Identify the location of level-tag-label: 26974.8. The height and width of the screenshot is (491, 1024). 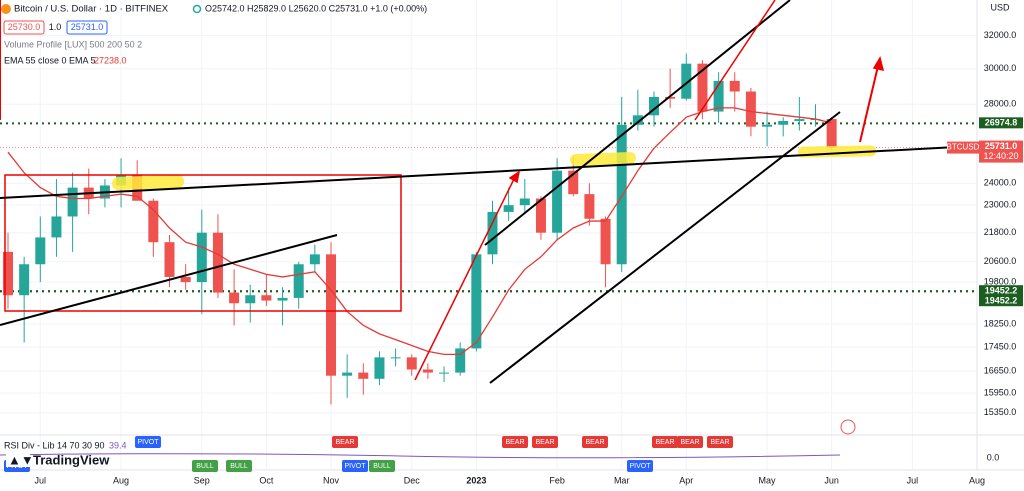
(1001, 123).